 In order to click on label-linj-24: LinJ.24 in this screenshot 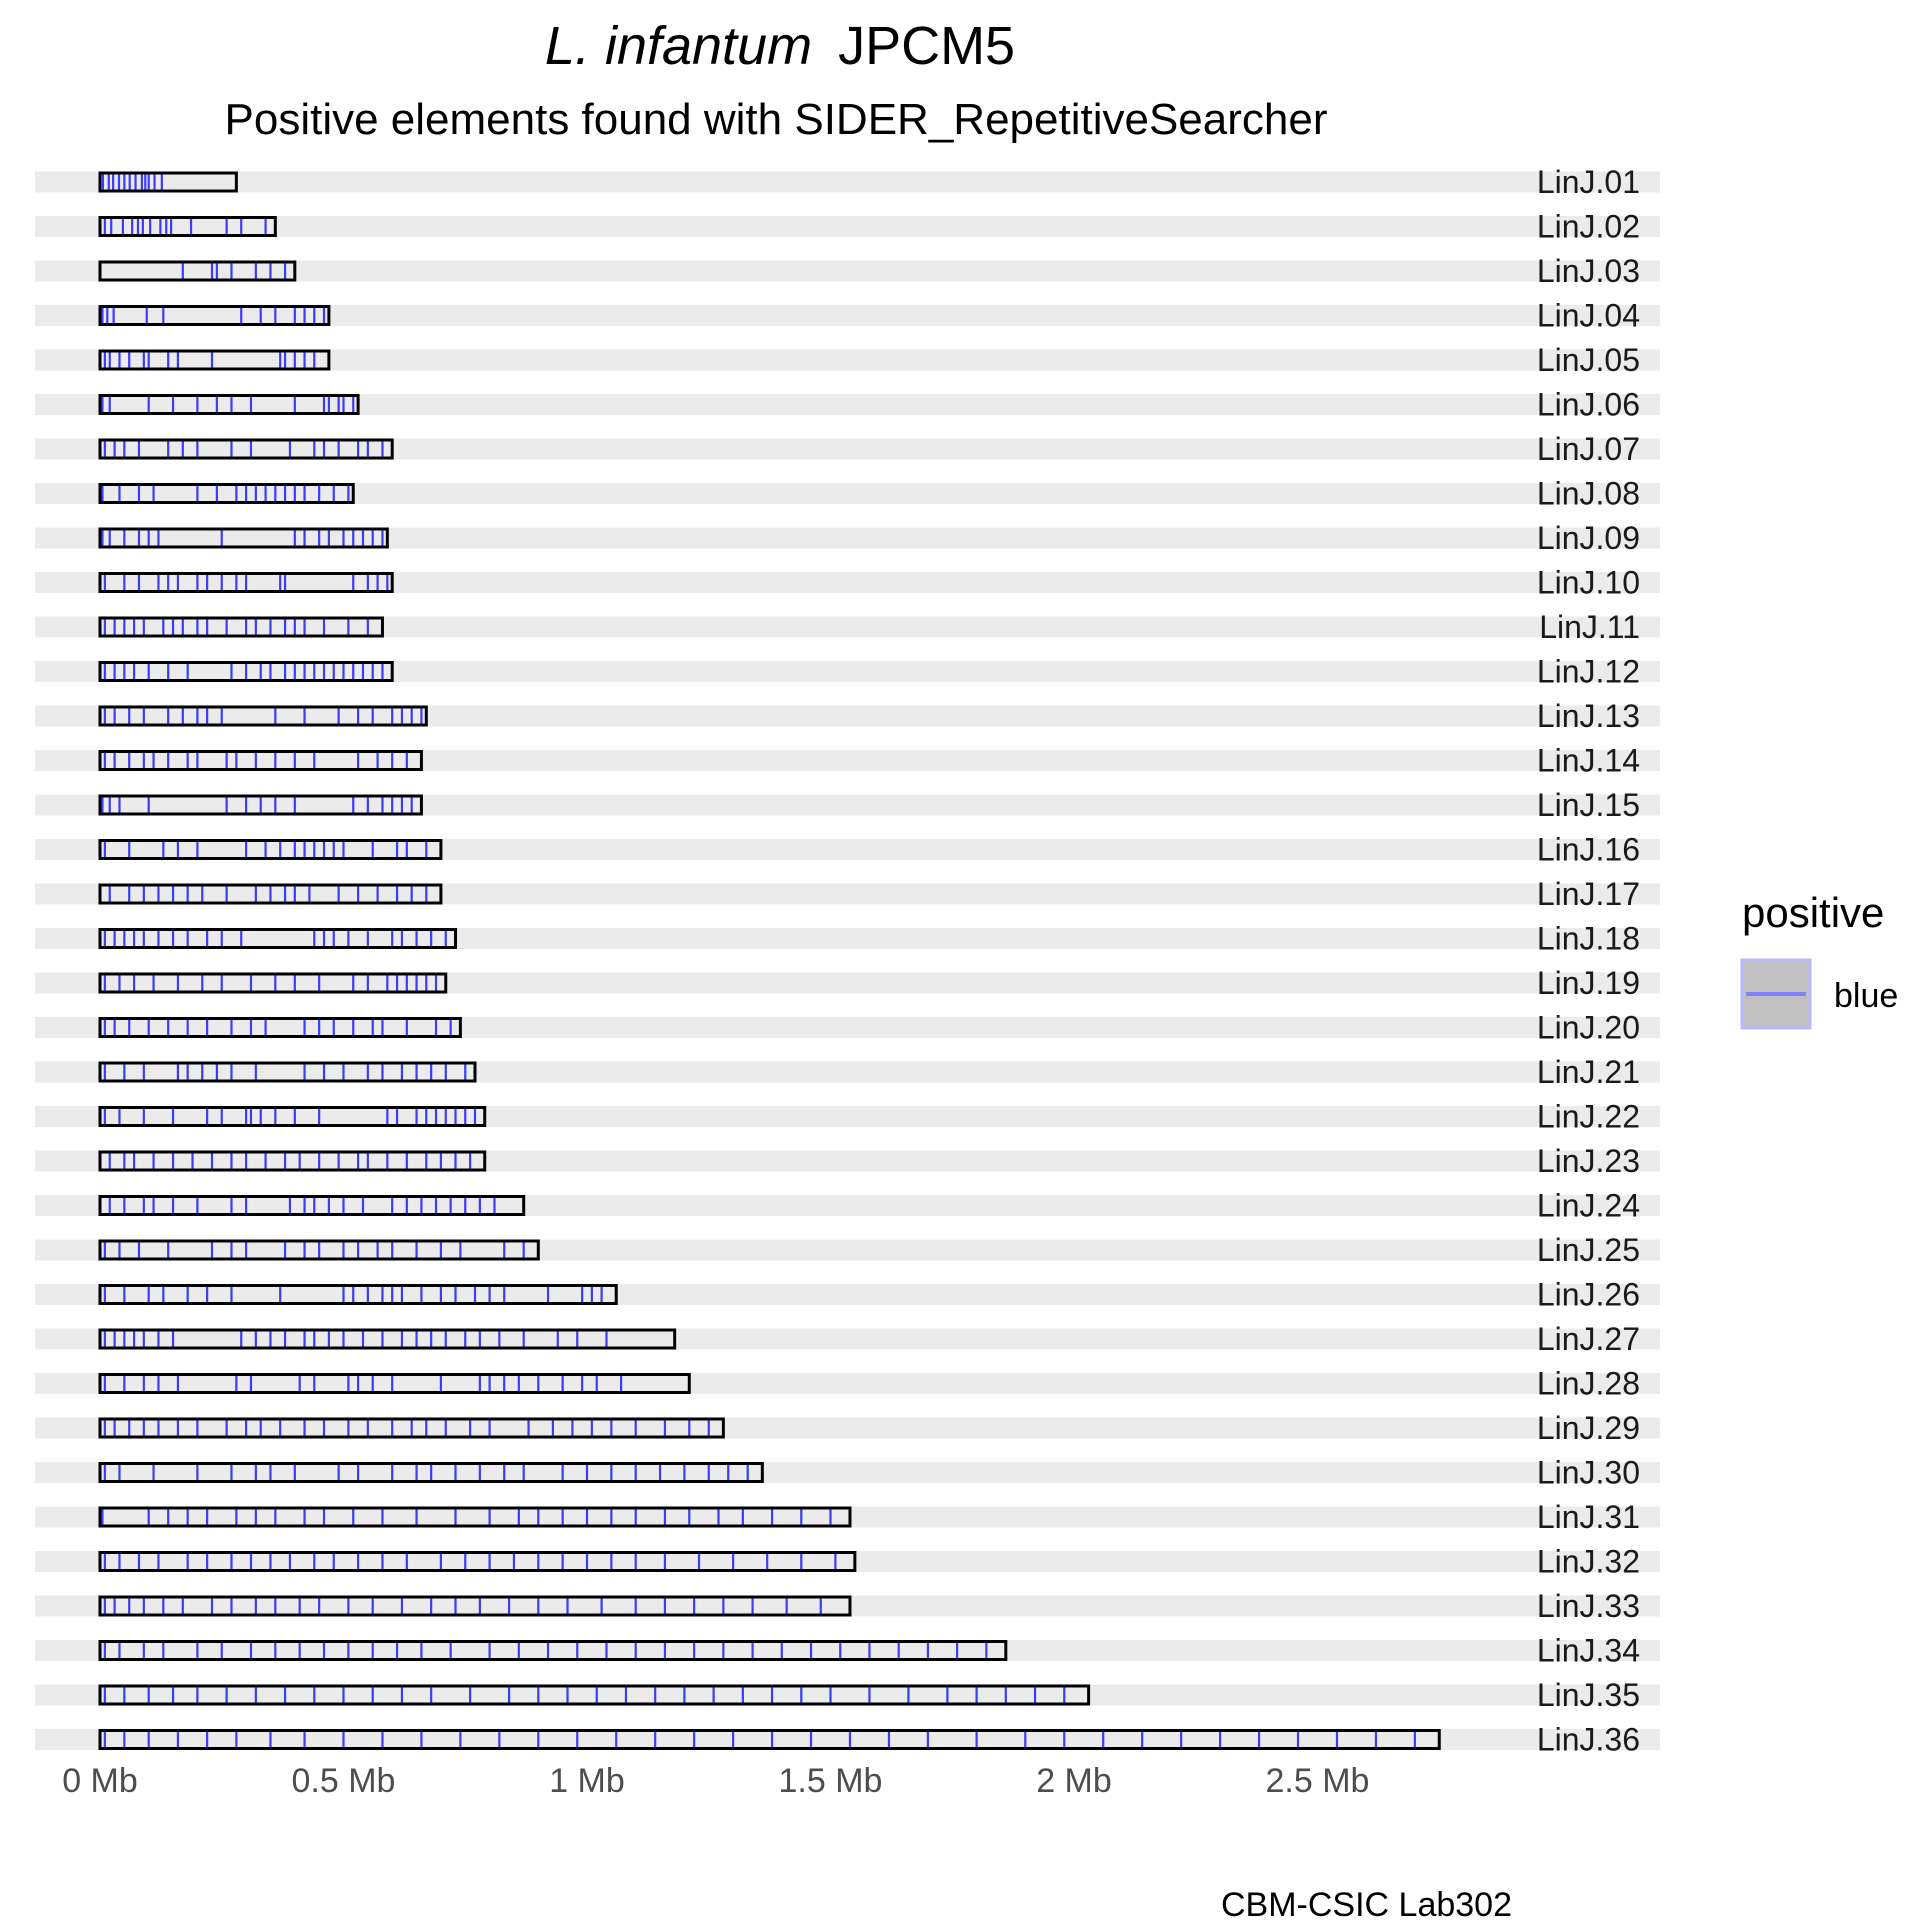, I will do `click(1588, 1206)`.